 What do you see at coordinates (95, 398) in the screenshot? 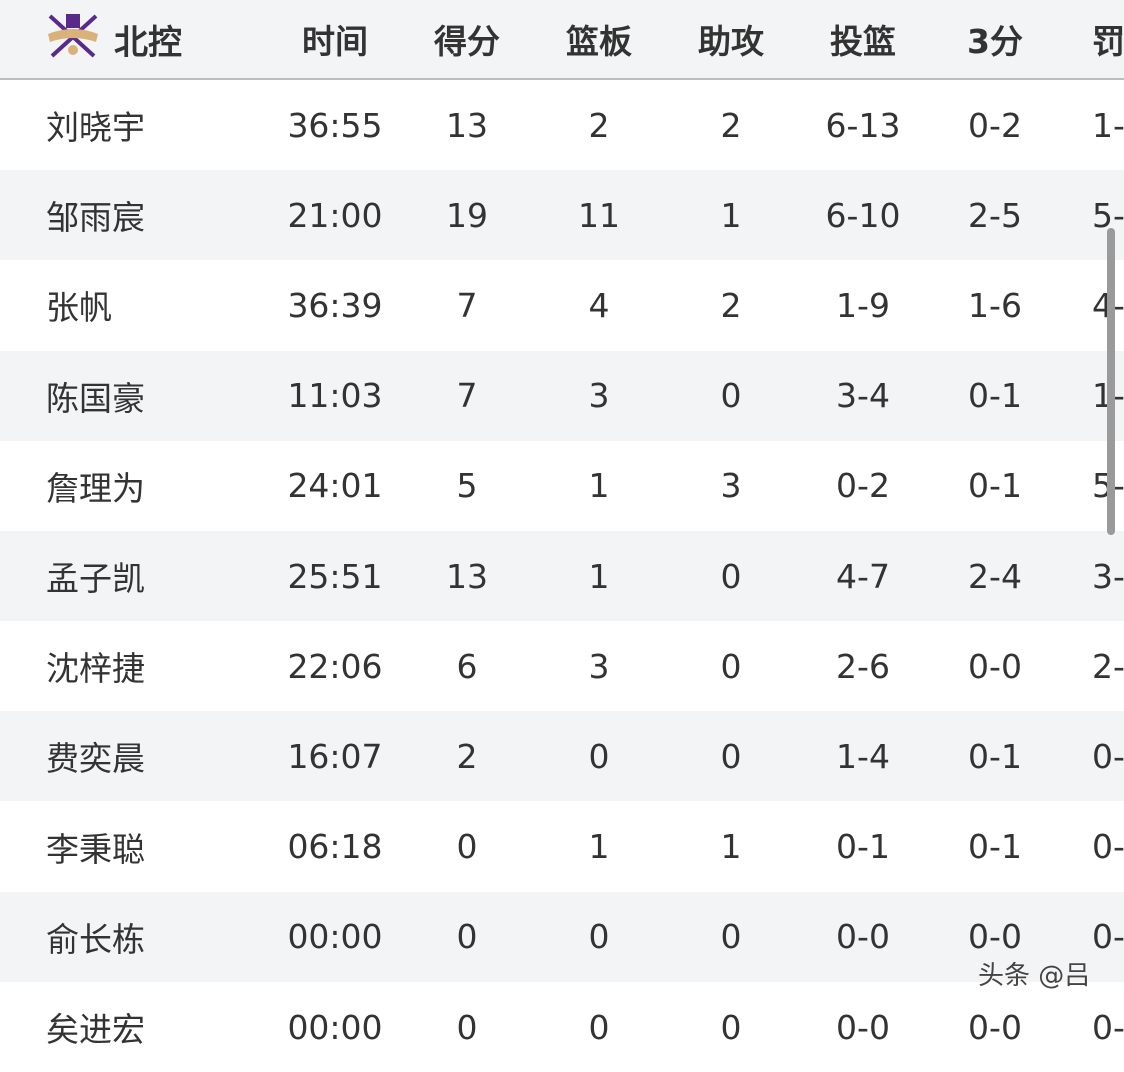
I see `cell-name: 陈国豪` at bounding box center [95, 398].